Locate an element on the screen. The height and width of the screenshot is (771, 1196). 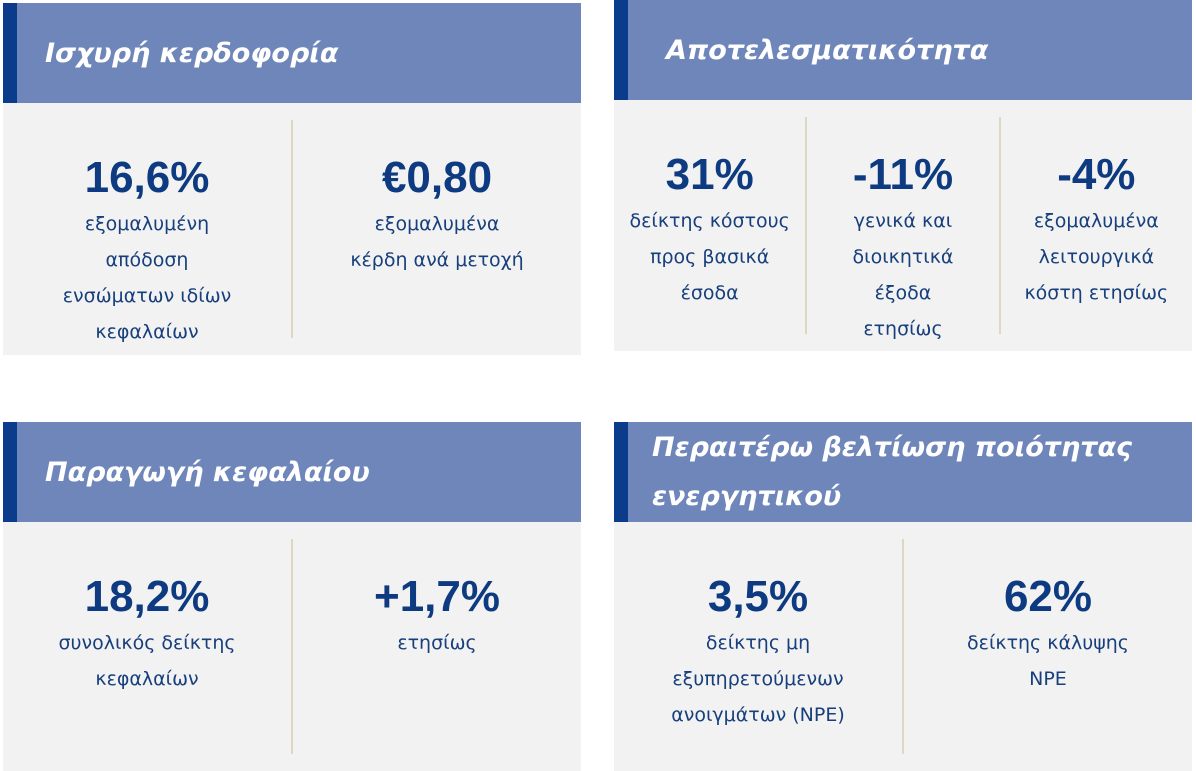
panel-header: Παραγωγή κεφαλαίου is located at coordinates (292, 472).